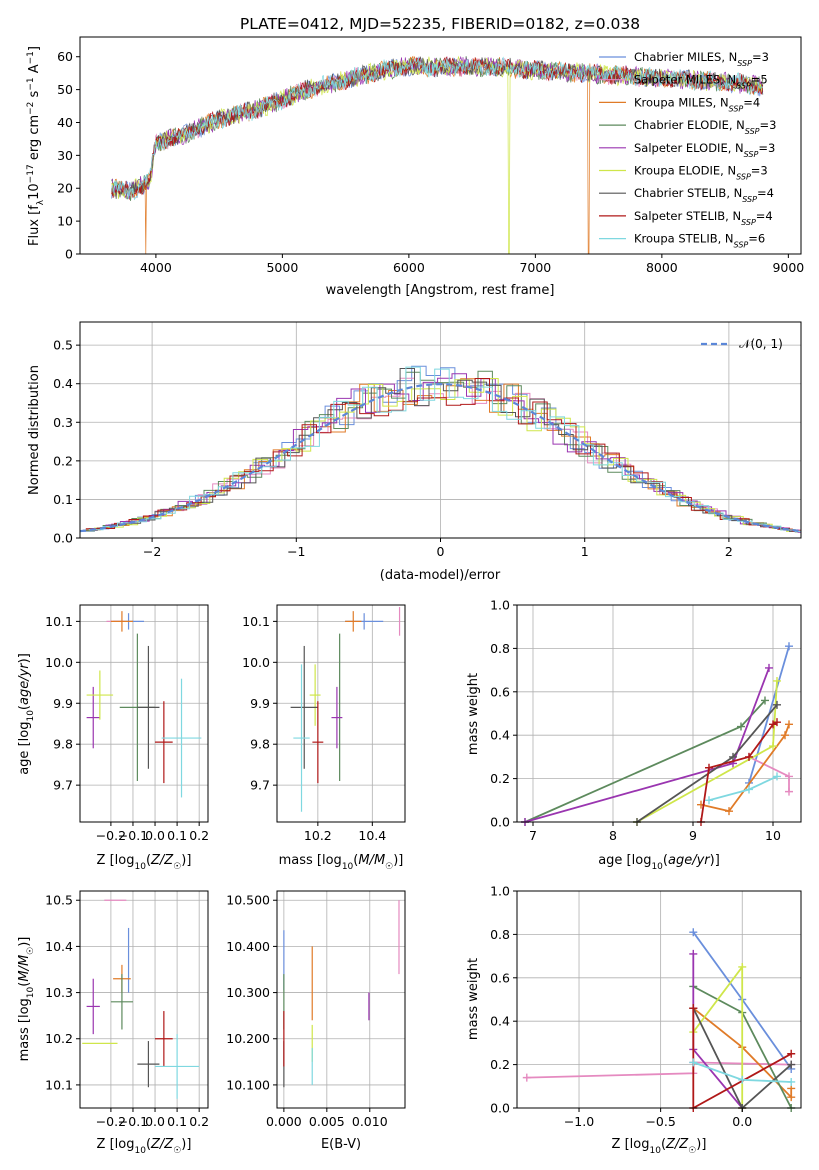  What do you see at coordinates (59, 946) in the screenshot?
I see `y-tick-label: 10.4` at bounding box center [59, 946].